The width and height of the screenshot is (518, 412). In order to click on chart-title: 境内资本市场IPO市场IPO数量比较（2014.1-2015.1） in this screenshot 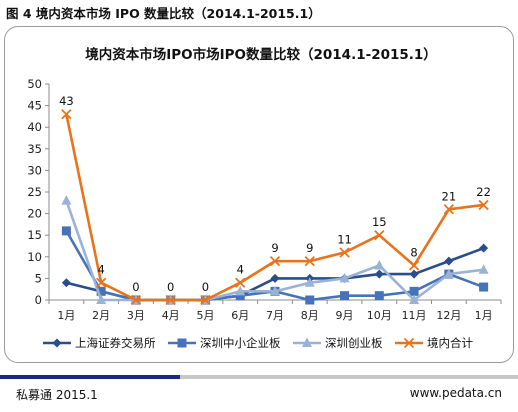, I will do `click(261, 54)`.